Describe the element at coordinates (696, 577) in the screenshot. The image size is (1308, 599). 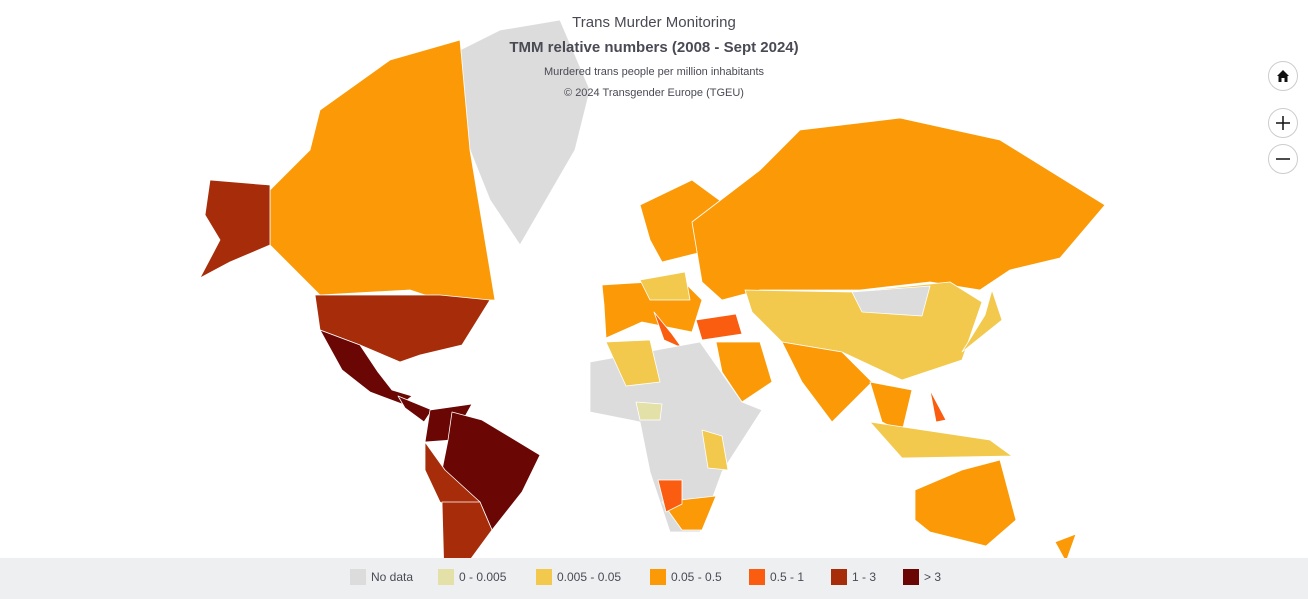
I see `legend-label: 0.05 - 0.5` at that location.